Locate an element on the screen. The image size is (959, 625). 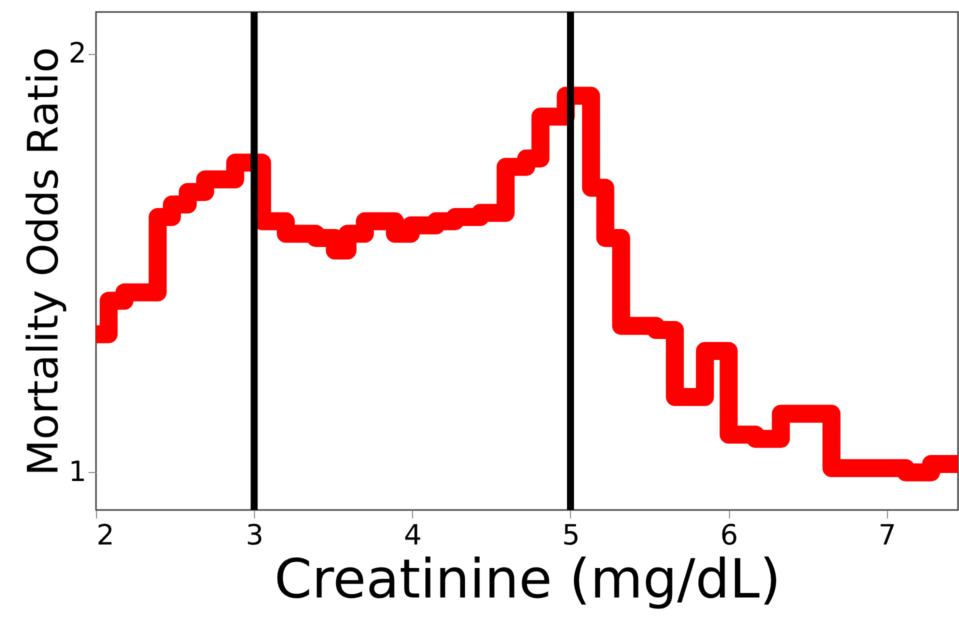
y-tick-label: 1 is located at coordinates (77, 471).